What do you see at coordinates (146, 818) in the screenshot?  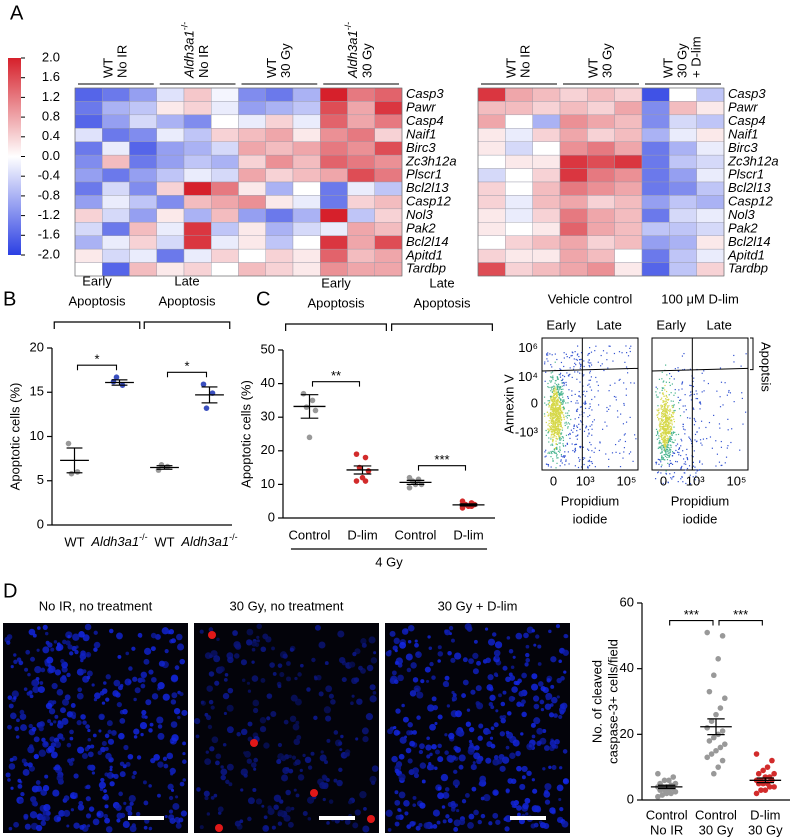 I see `scale-bar` at bounding box center [146, 818].